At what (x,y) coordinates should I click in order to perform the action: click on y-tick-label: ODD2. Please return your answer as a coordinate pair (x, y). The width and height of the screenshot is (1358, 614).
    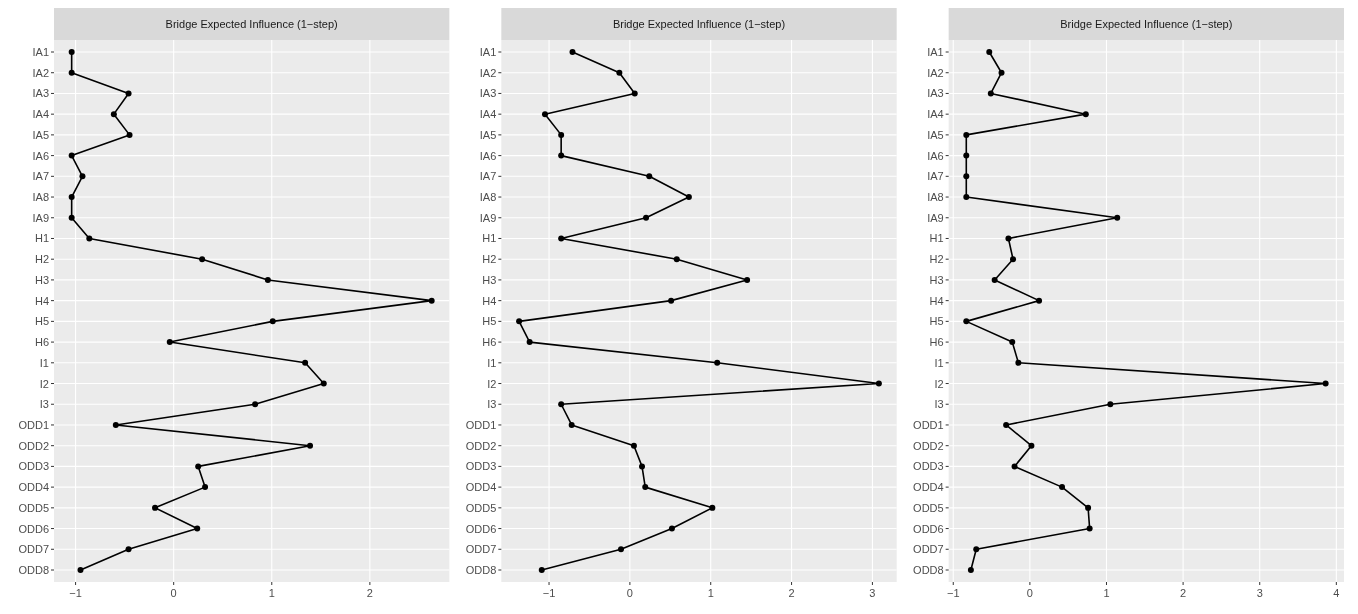
    Looking at the image, I should click on (928, 445).